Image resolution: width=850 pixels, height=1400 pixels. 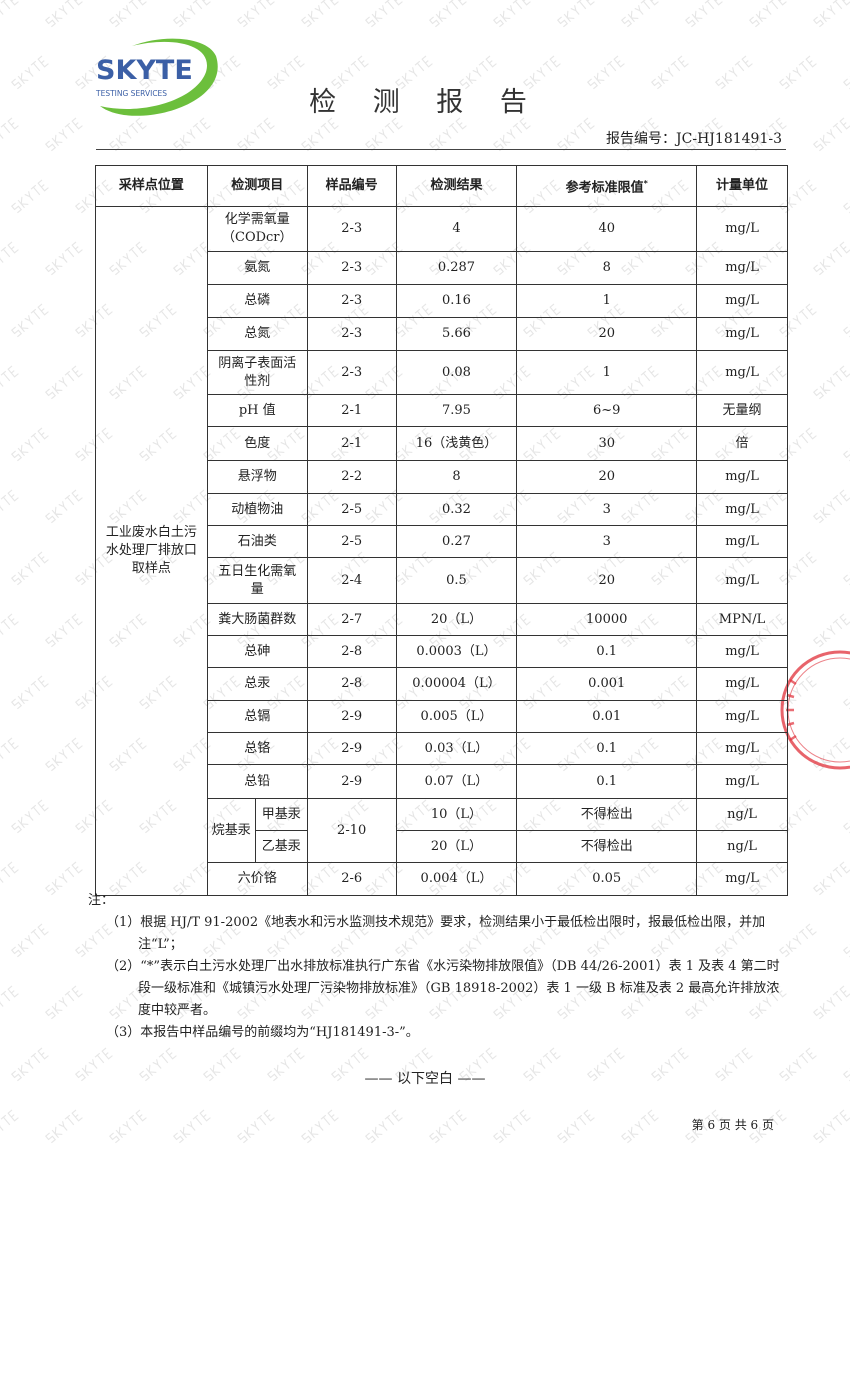 I want to click on result-cell: 0.27, so click(x=456, y=541).